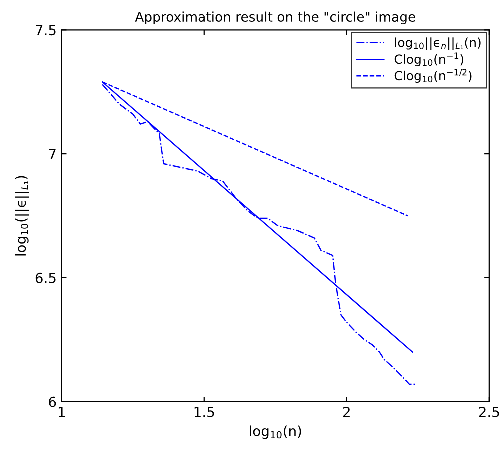  Describe the element at coordinates (276, 433) in the screenshot. I see `x-axis-title: log$_{10}$(n)` at that location.